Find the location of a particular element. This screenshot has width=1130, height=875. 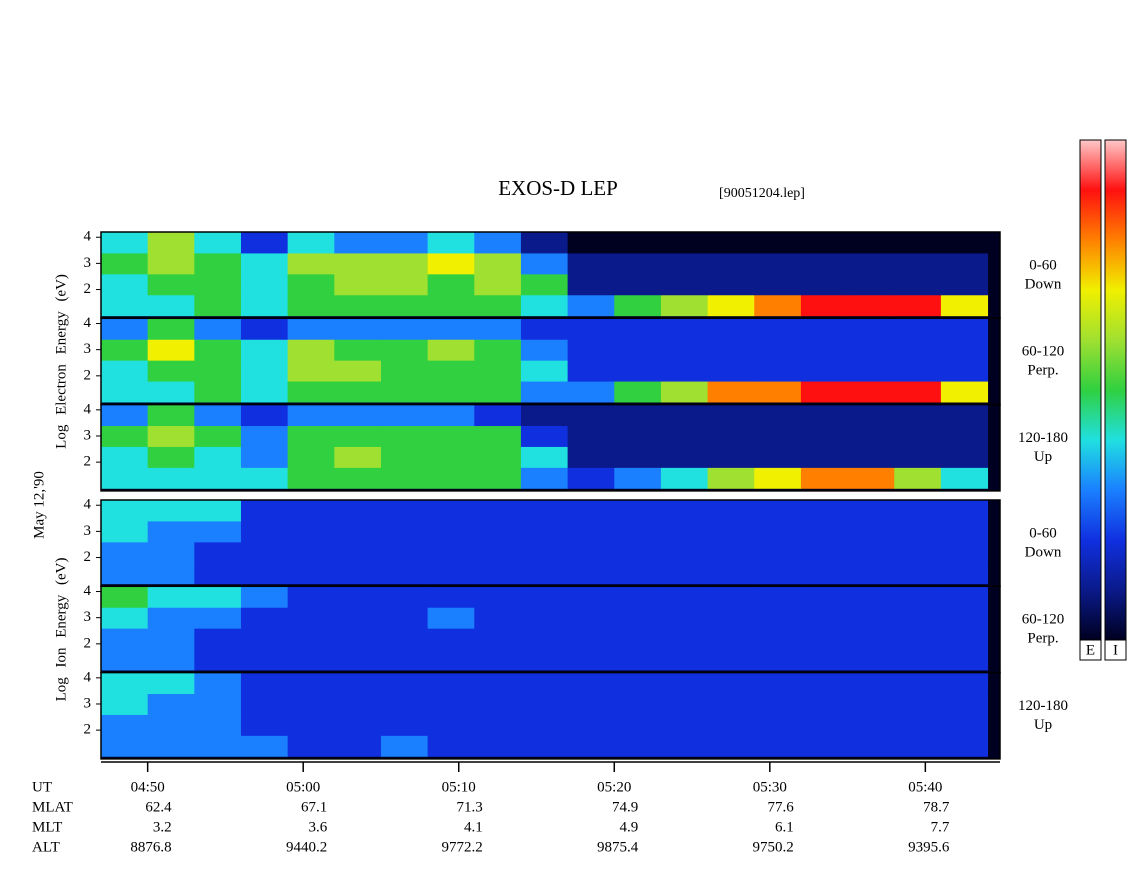

x-tick-label: 04:50 is located at coordinates (148, 787).